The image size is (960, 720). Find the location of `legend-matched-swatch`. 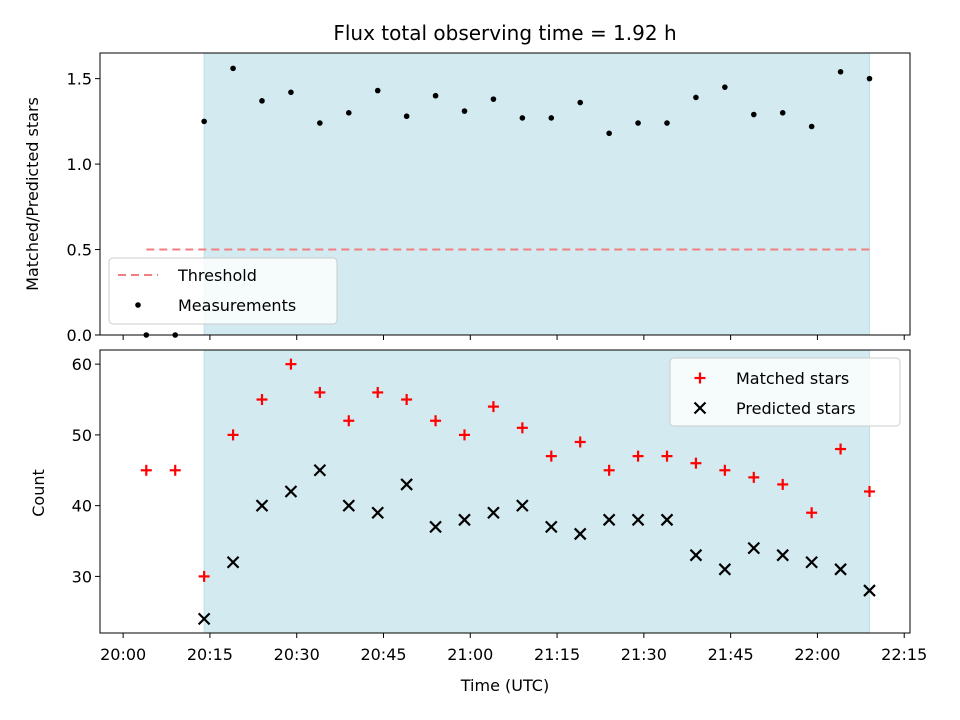

legend-matched-swatch is located at coordinates (700, 378).